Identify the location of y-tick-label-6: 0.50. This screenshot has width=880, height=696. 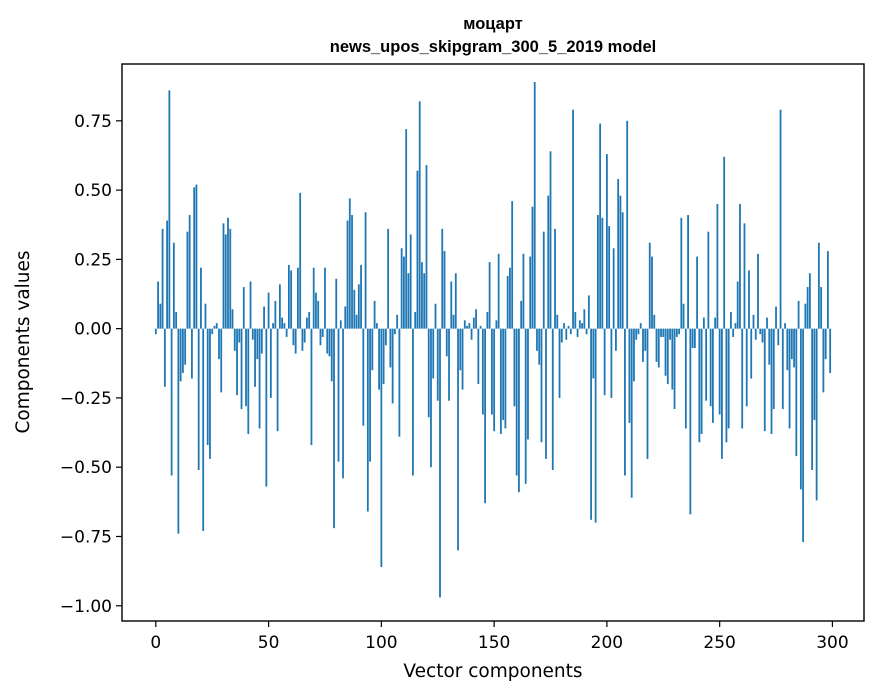
(93, 191).